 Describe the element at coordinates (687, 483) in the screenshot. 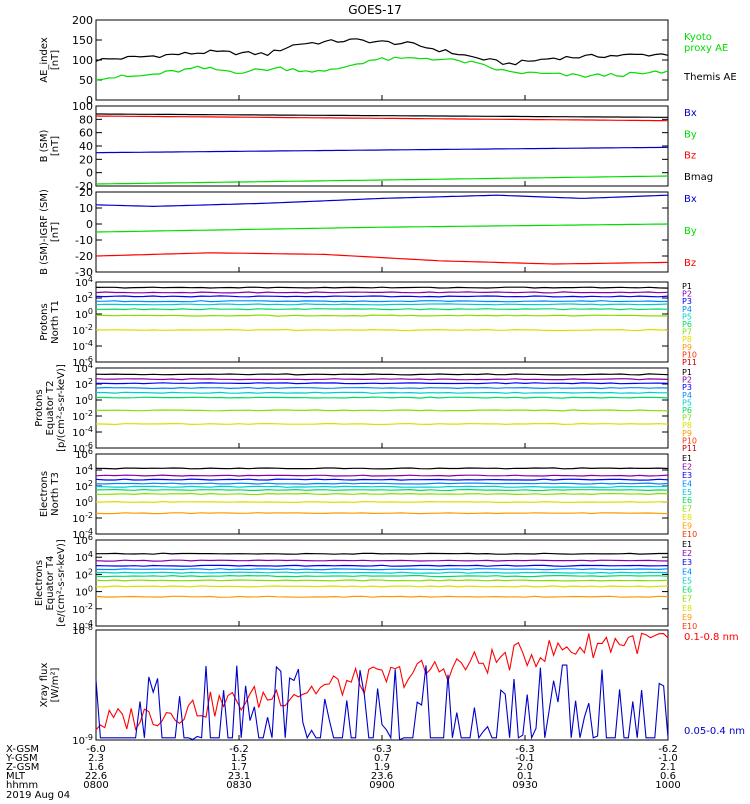

I see `legend-channel: E4` at that location.